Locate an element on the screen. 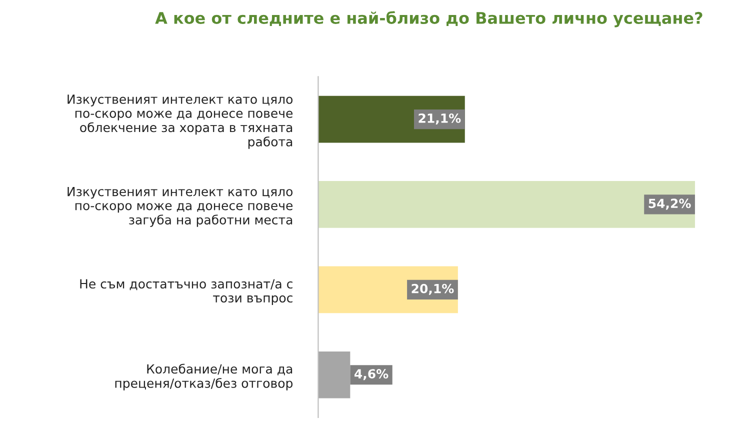 This screenshot has height=426, width=740. y-tick-label: Изкуственият интелект като цяло по-скоро може да донесе повече облекчение за хората в тяхната работа is located at coordinates (180, 121).